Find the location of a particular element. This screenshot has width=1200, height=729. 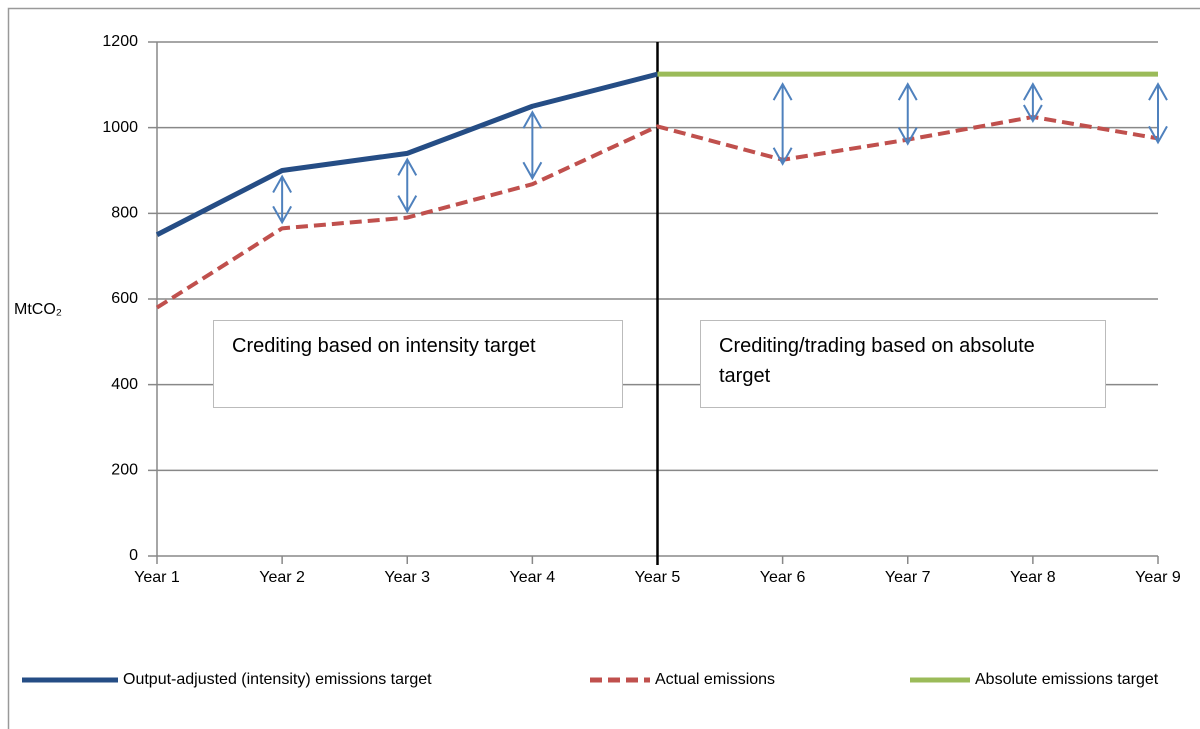

x-tick-label: Year 8 is located at coordinates (1033, 577).